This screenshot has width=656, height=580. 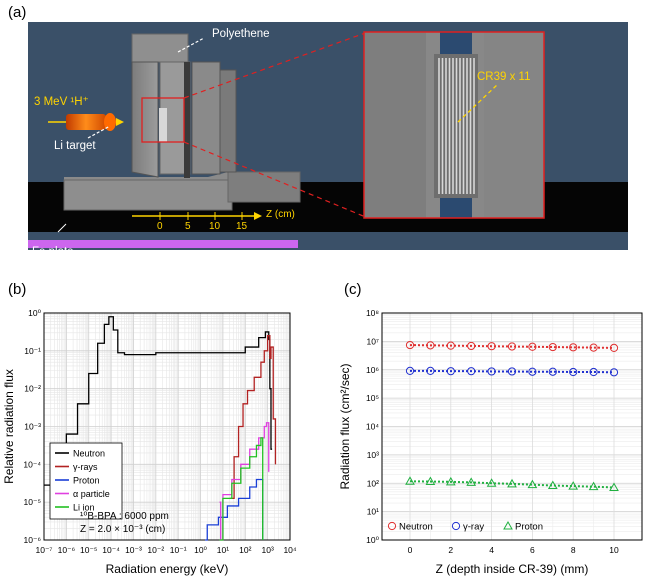 I want to click on plot-frame, so click(x=167, y=426).